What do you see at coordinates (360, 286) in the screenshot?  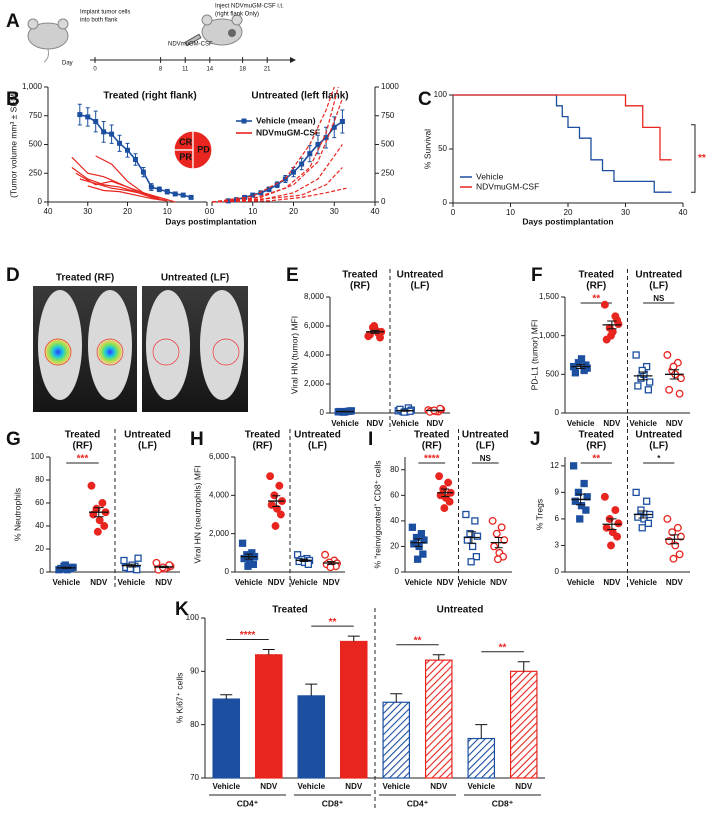 I see `group-title: (RF)` at bounding box center [360, 286].